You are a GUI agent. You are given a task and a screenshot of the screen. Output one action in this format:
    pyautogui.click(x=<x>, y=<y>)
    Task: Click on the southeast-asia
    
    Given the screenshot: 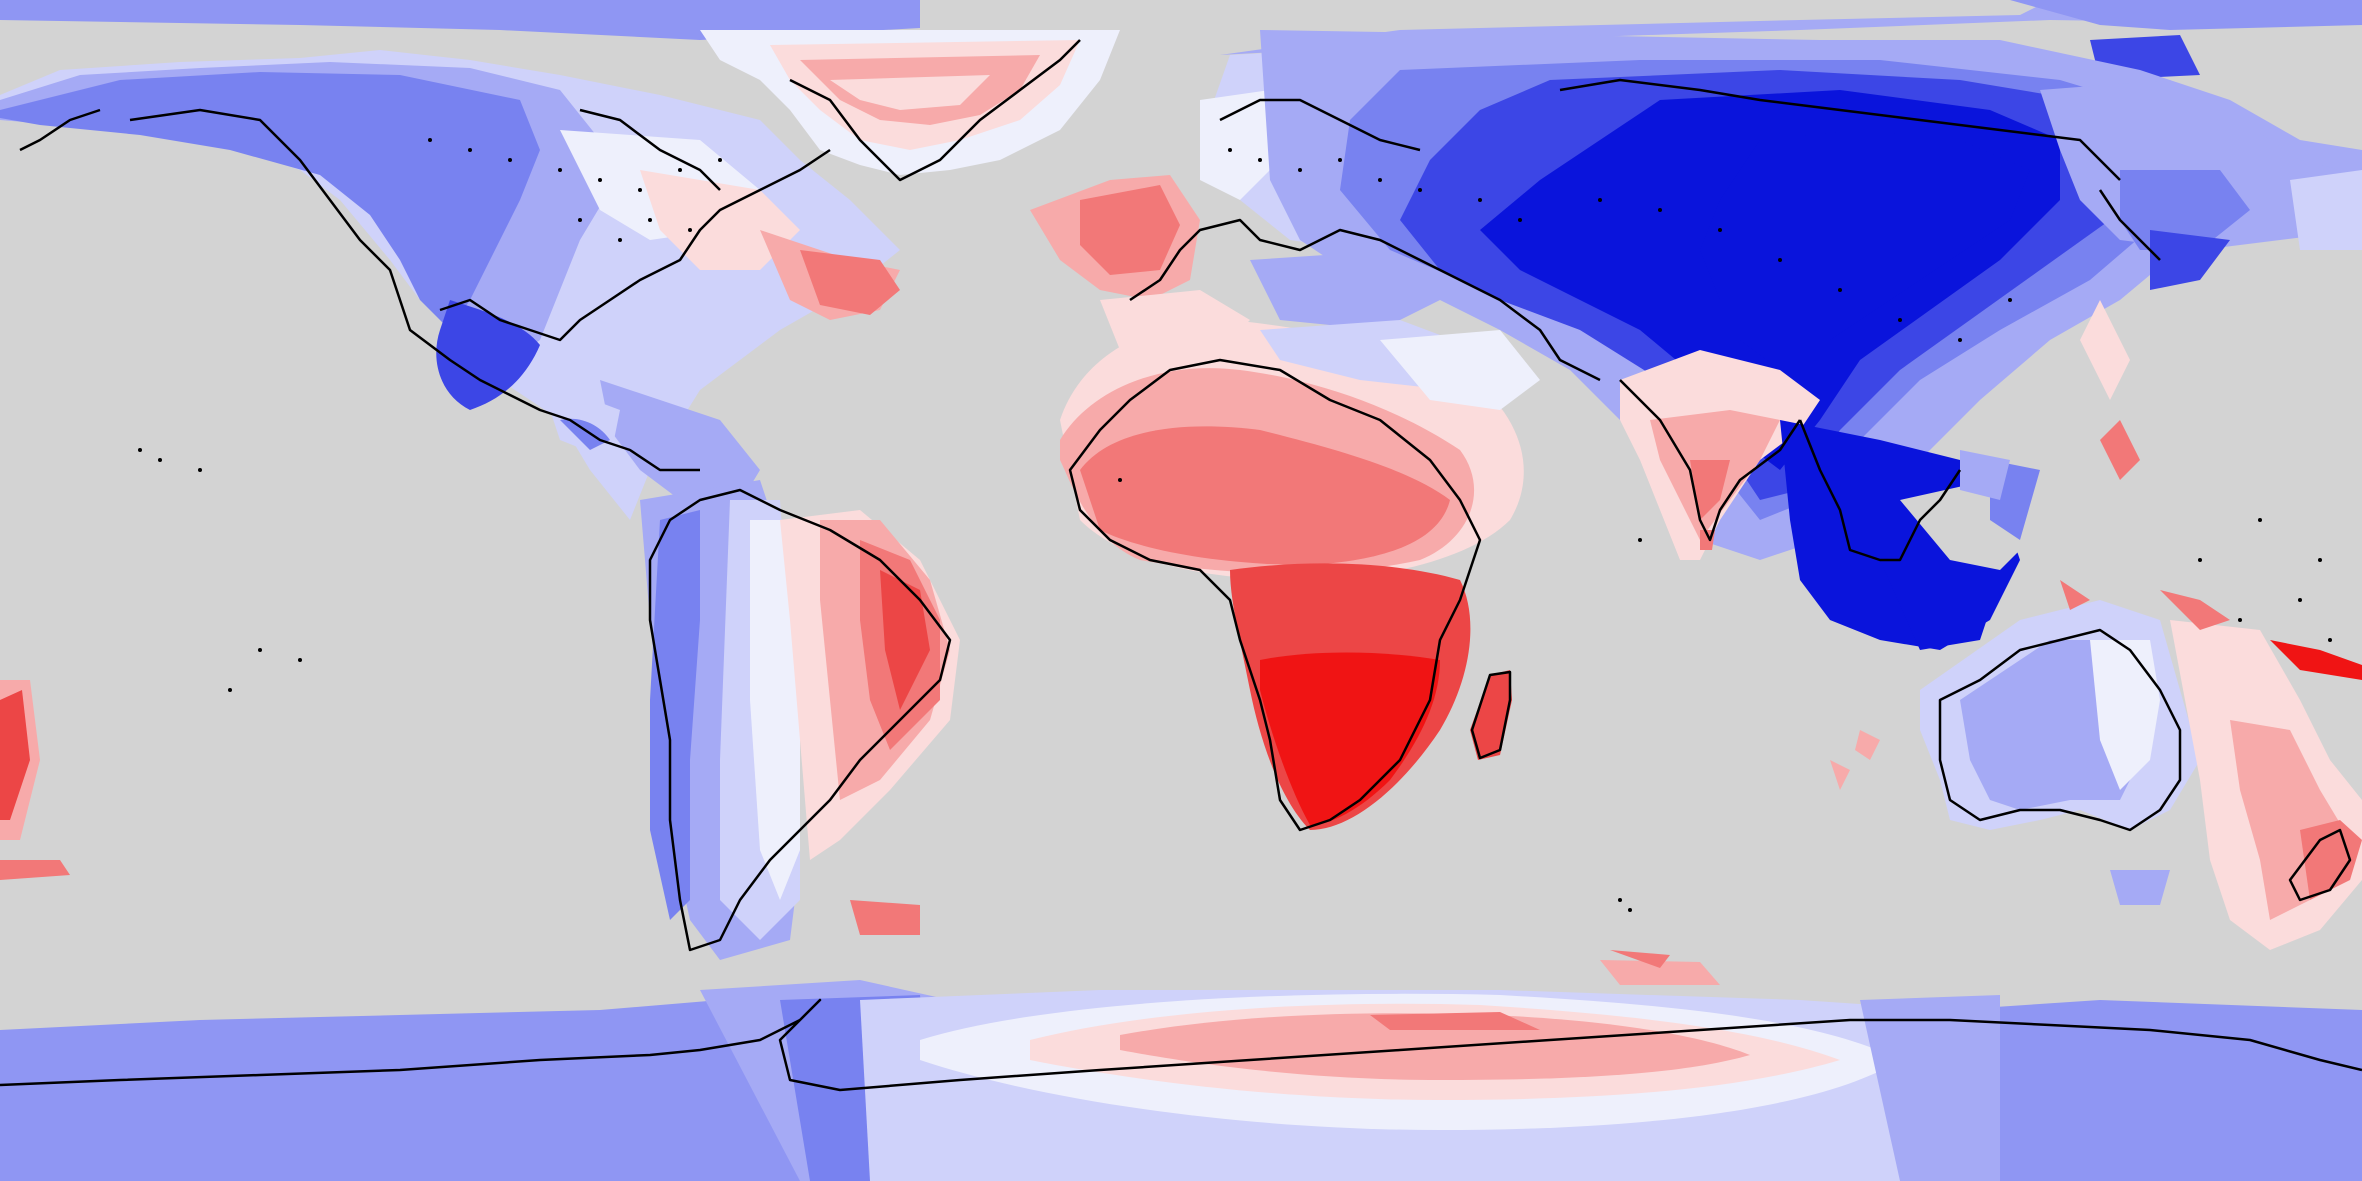 What is the action you would take?
    pyautogui.click(x=1910, y=535)
    